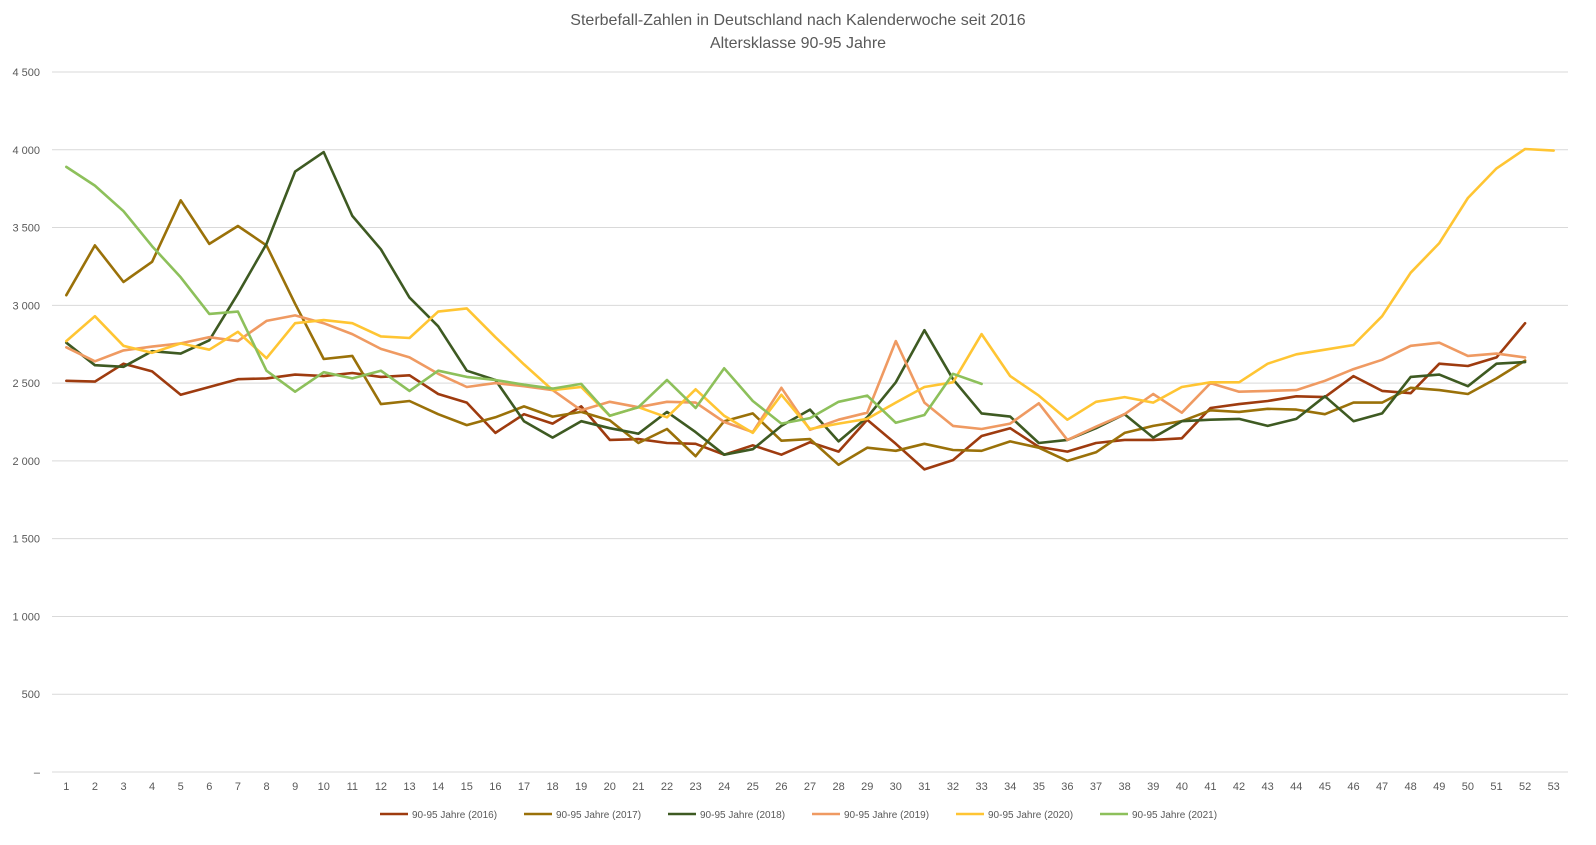 This screenshot has width=1596, height=845. I want to click on x-tick-label: 11, so click(352, 787).